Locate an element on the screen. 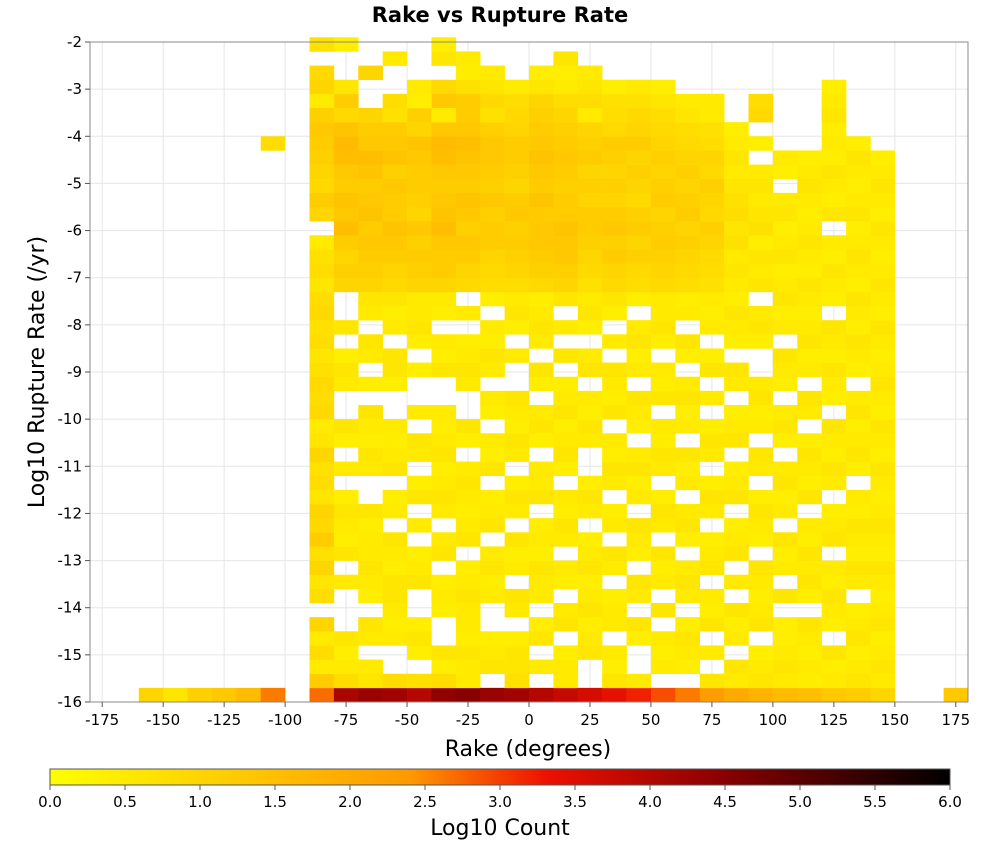 The height and width of the screenshot is (850, 1000). x-tick-label: 100 is located at coordinates (773, 720).